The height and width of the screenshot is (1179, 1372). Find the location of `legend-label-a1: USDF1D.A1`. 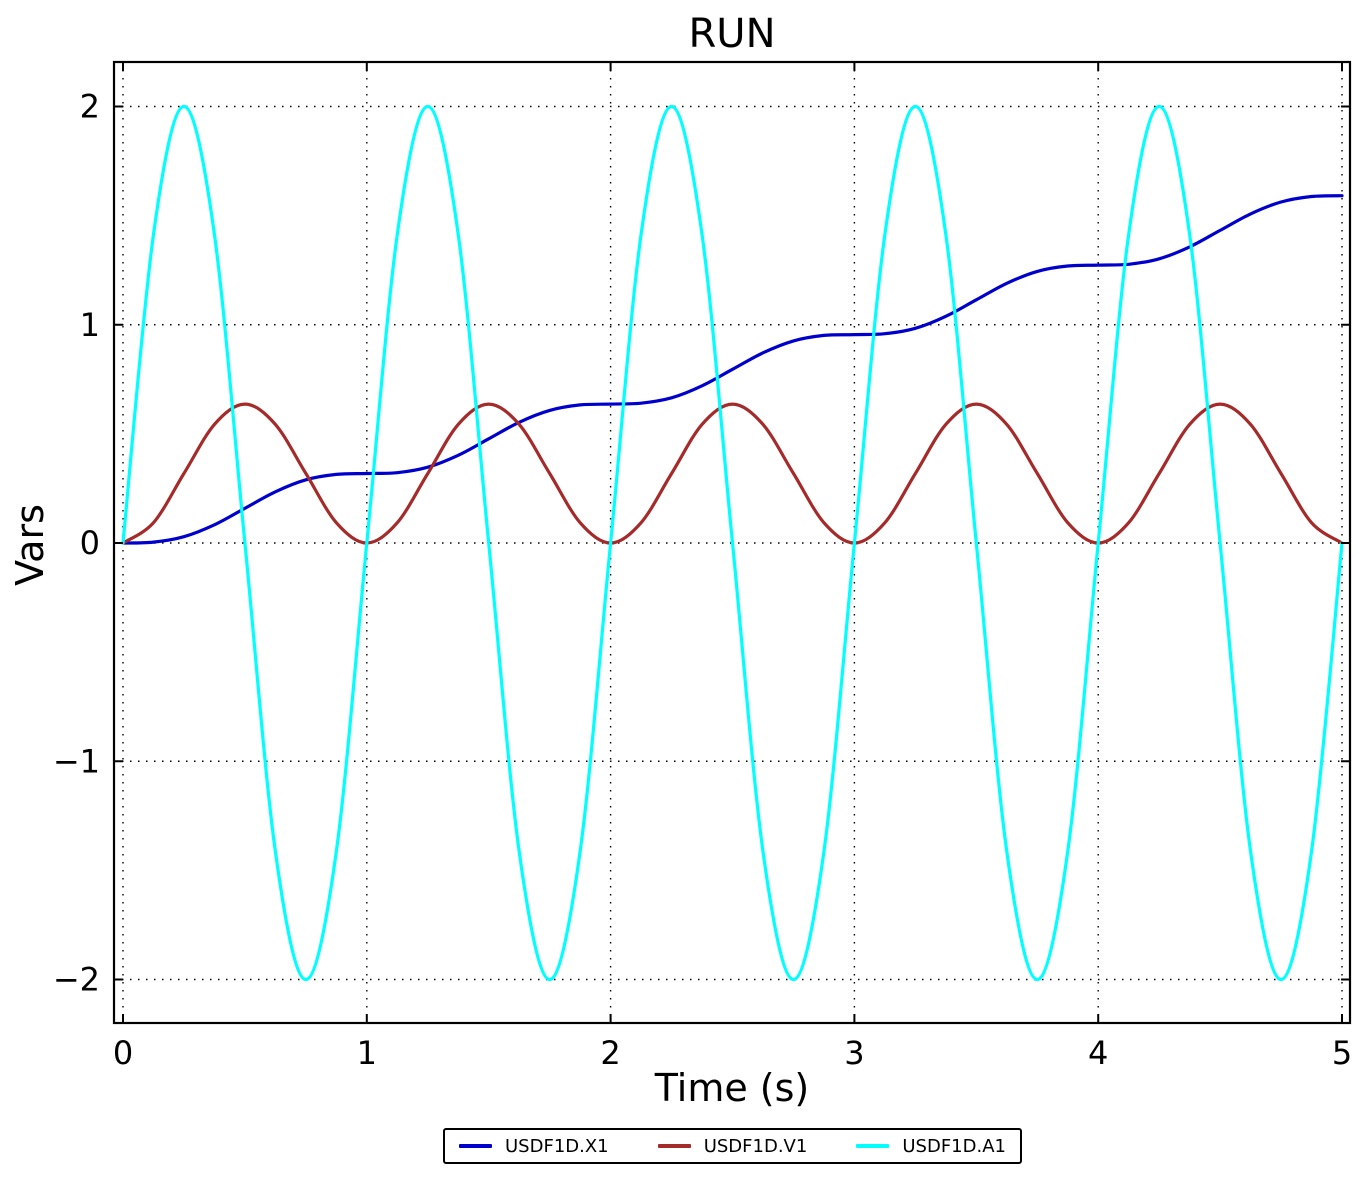

legend-label-a1: USDF1D.A1 is located at coordinates (954, 1146).